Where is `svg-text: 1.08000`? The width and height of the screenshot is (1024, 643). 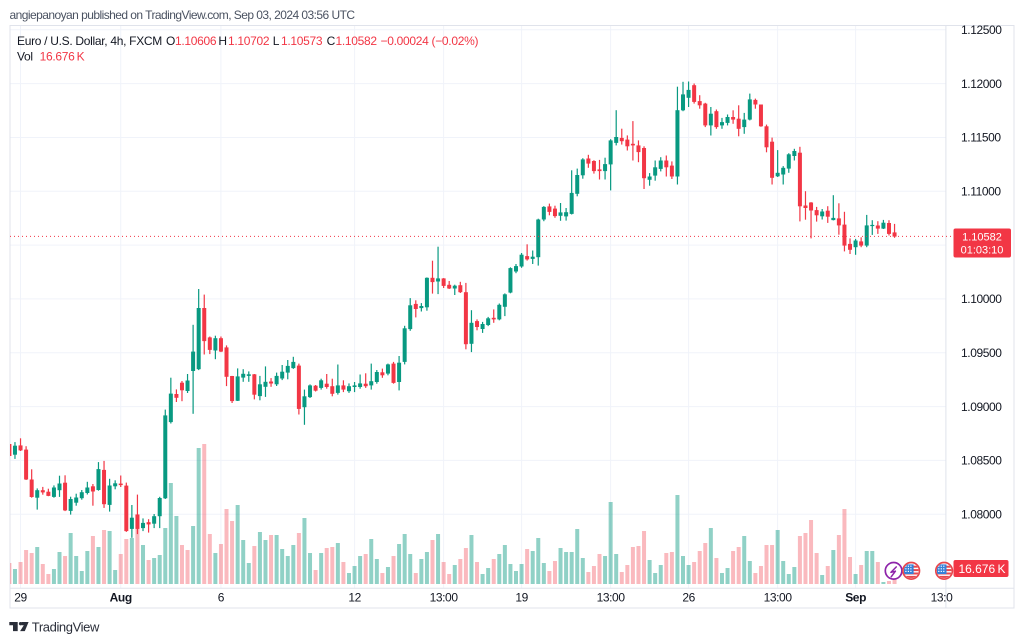 svg-text: 1.08000 is located at coordinates (981, 515).